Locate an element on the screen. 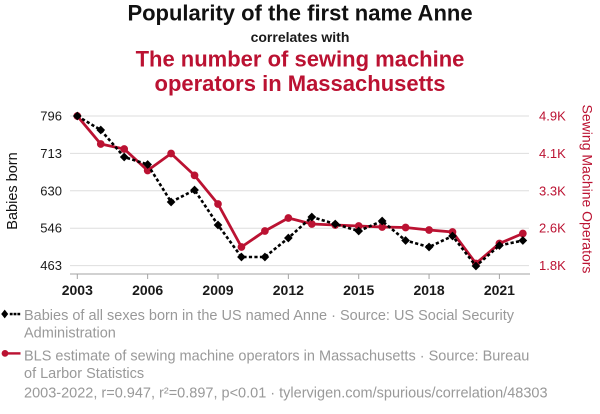  svg-text: 2003 is located at coordinates (77, 290).